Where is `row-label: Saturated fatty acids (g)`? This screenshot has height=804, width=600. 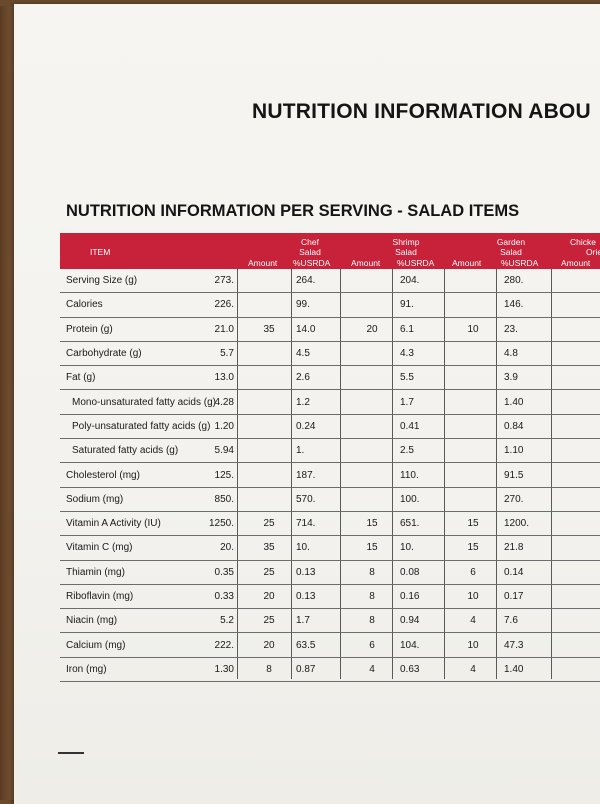
row-label: Saturated fatty acids (g) is located at coordinates (125, 451).